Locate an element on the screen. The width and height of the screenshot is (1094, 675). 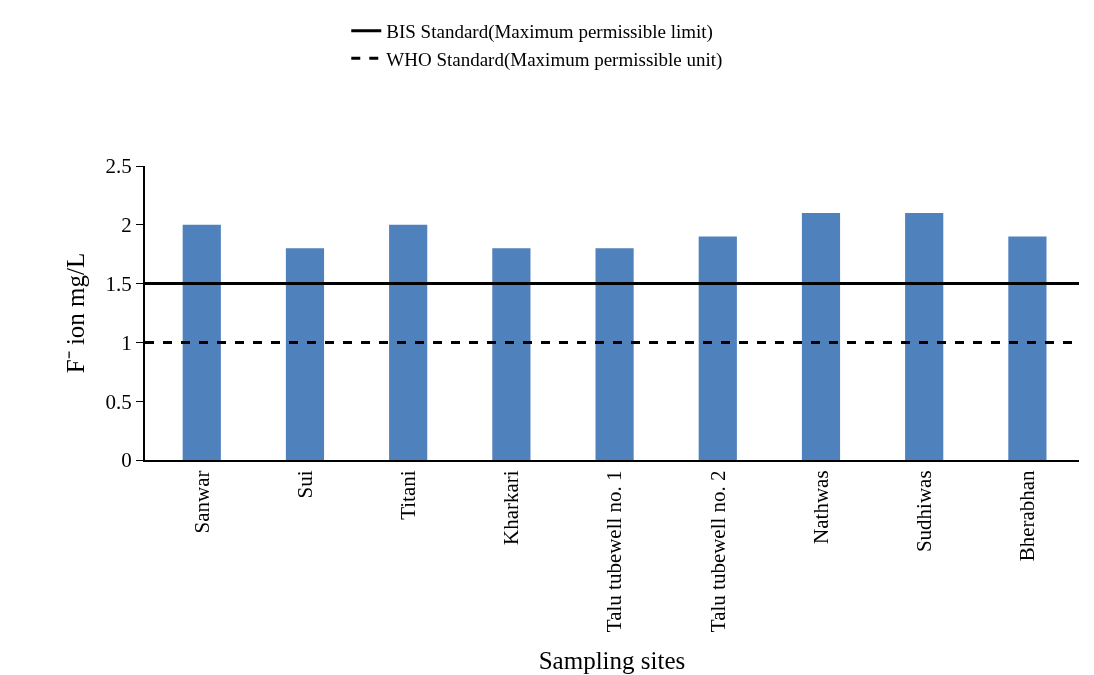
x-tick-label: Bherabhan is located at coordinates (1027, 515).